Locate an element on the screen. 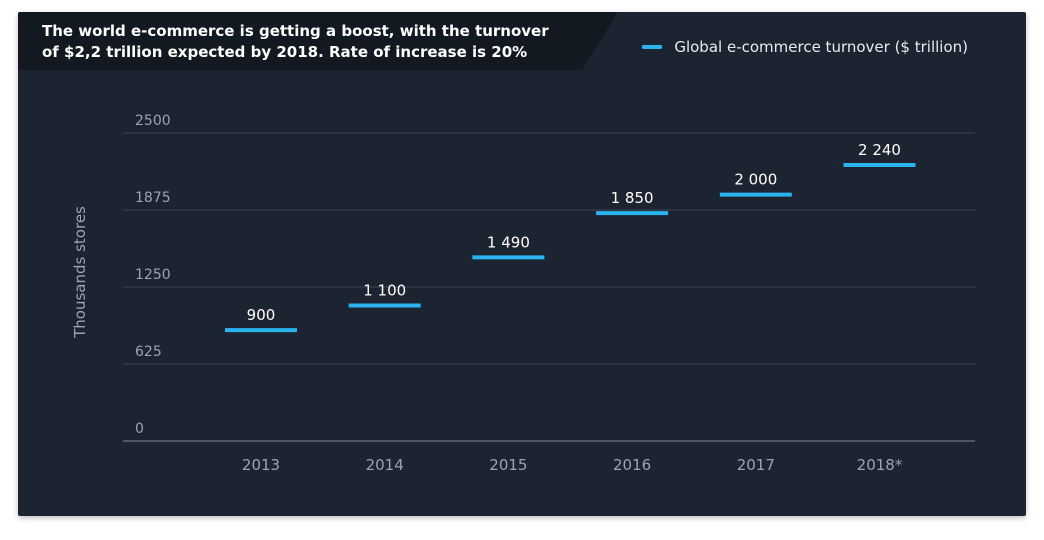  y-tick-label: 0 is located at coordinates (139, 429).